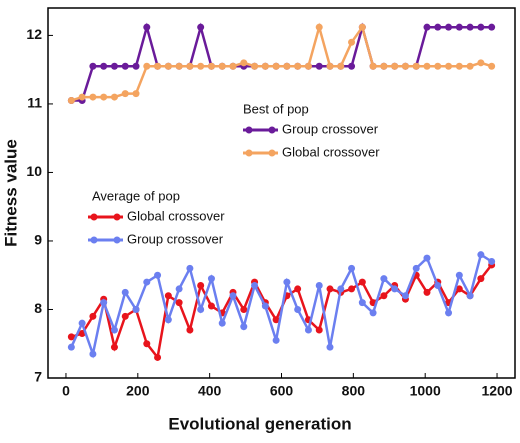 The width and height of the screenshot is (520, 443). Describe the element at coordinates (38, 308) in the screenshot. I see `y-tick-label: 8` at that location.